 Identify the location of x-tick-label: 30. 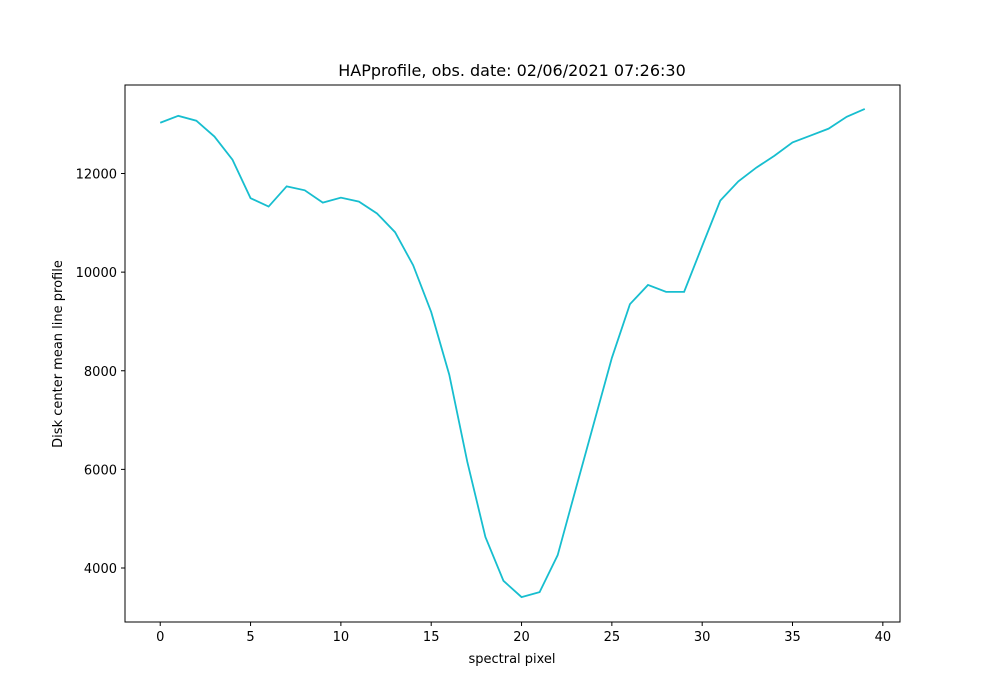
(702, 637).